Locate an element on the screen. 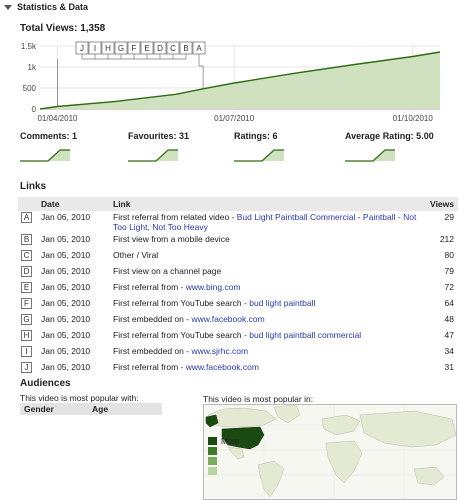  map-asia is located at coordinates (407, 429).